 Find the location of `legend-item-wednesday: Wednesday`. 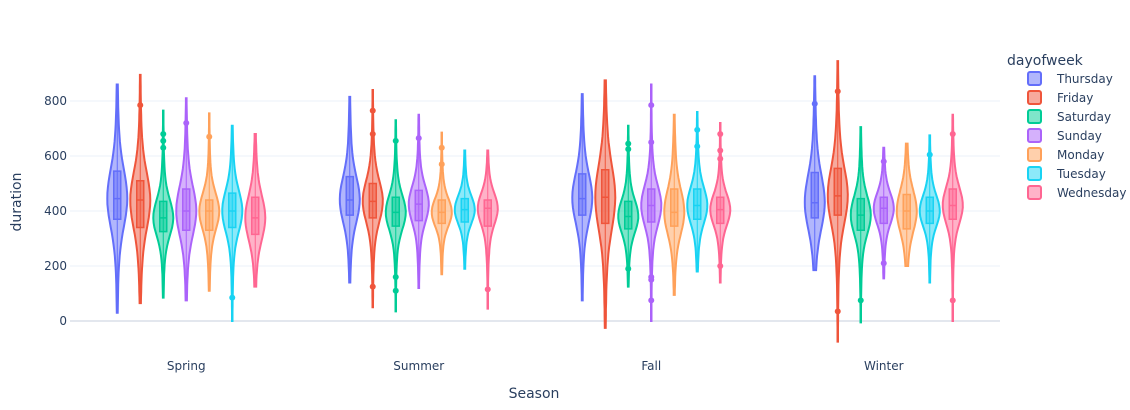

legend-item-wednesday: Wednesday is located at coordinates (1076, 192).